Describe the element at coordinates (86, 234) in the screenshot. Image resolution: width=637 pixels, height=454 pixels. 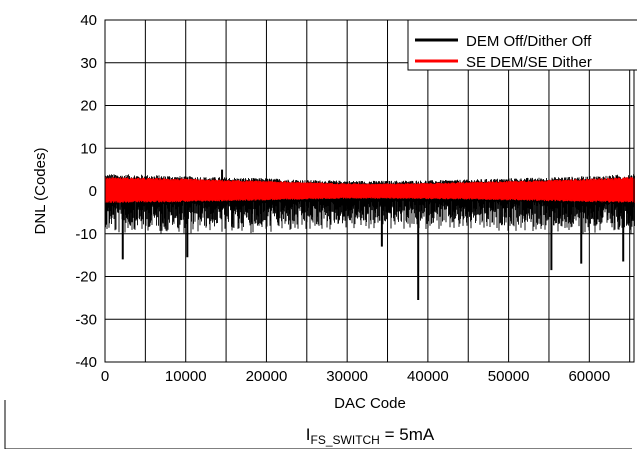
I see `y-tick-label: -10` at that location.